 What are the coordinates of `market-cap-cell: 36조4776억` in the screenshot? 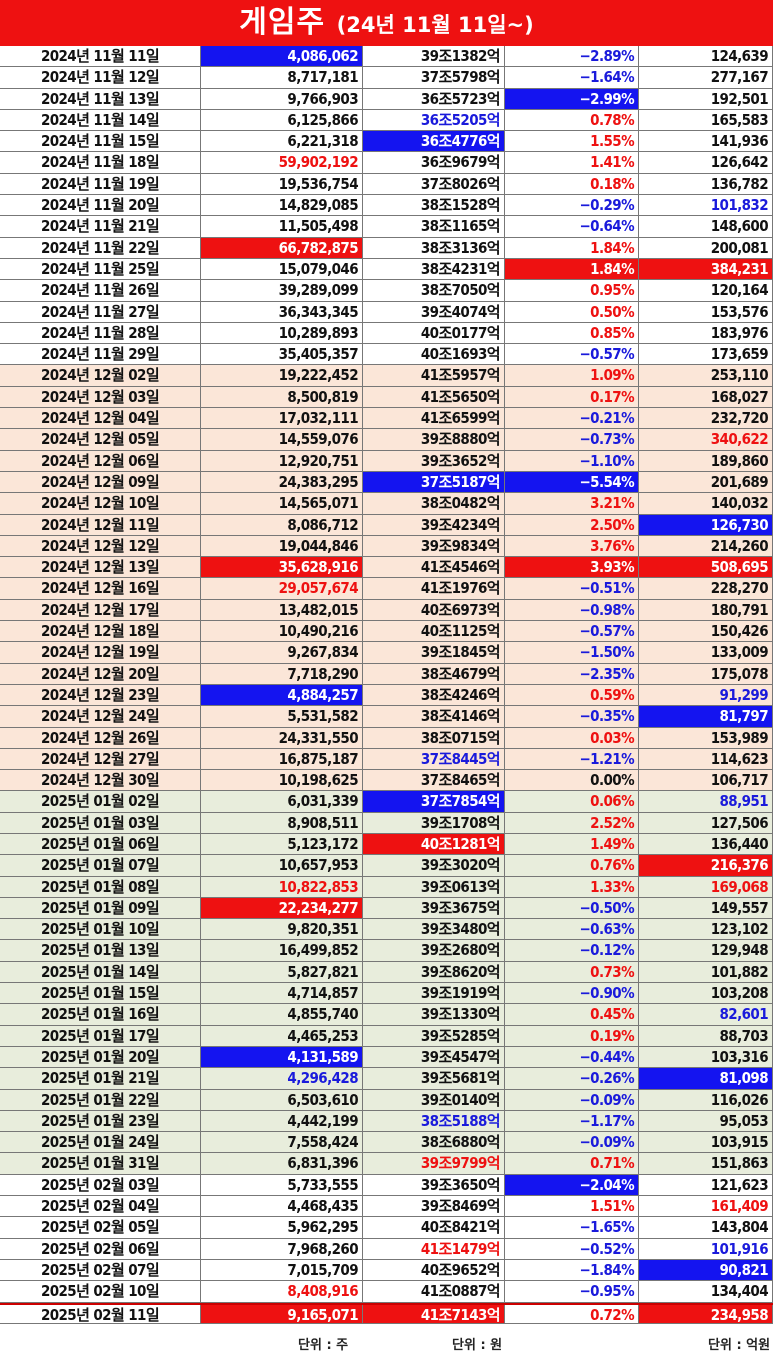 It's located at (433, 141).